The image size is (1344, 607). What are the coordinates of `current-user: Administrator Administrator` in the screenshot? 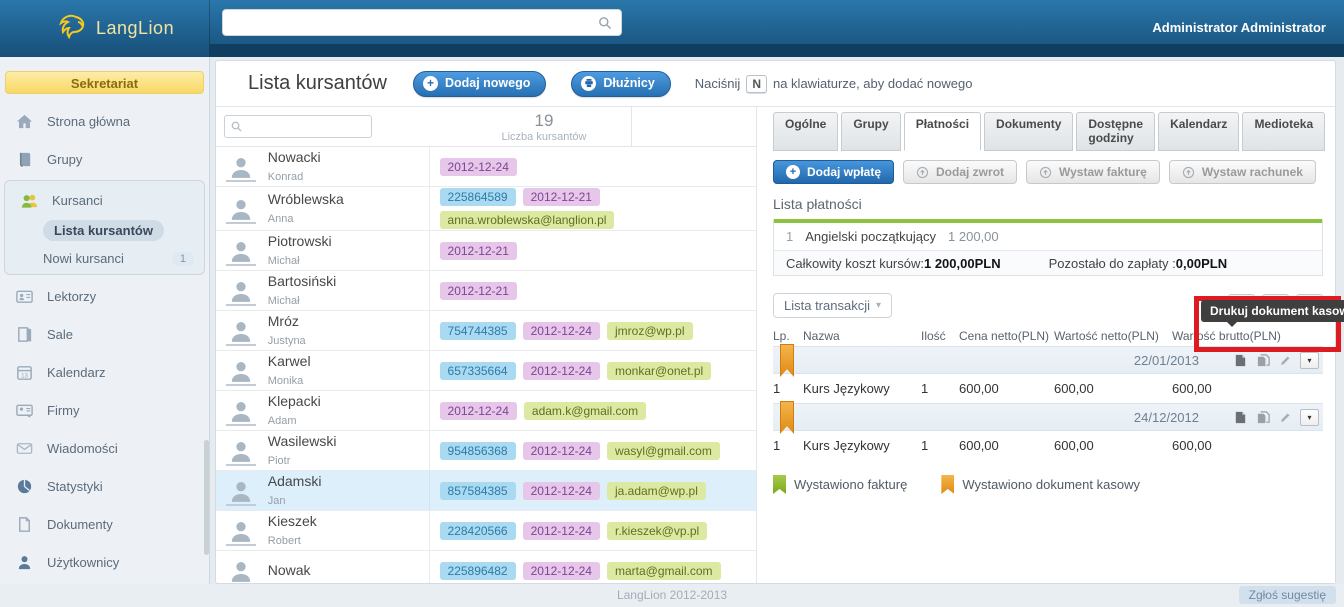 It's located at (1239, 27).